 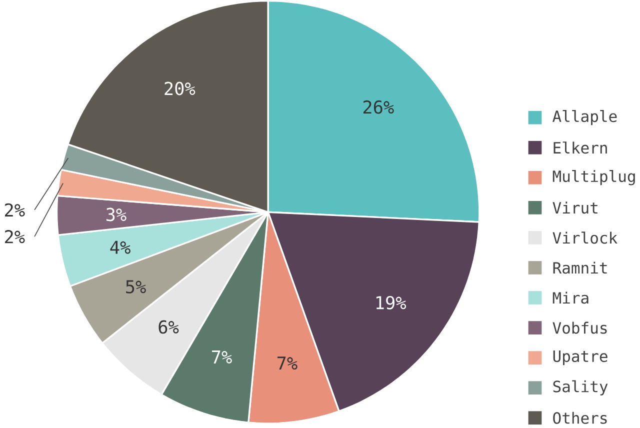 I want to click on legend-label: Upatre, so click(x=580, y=358).